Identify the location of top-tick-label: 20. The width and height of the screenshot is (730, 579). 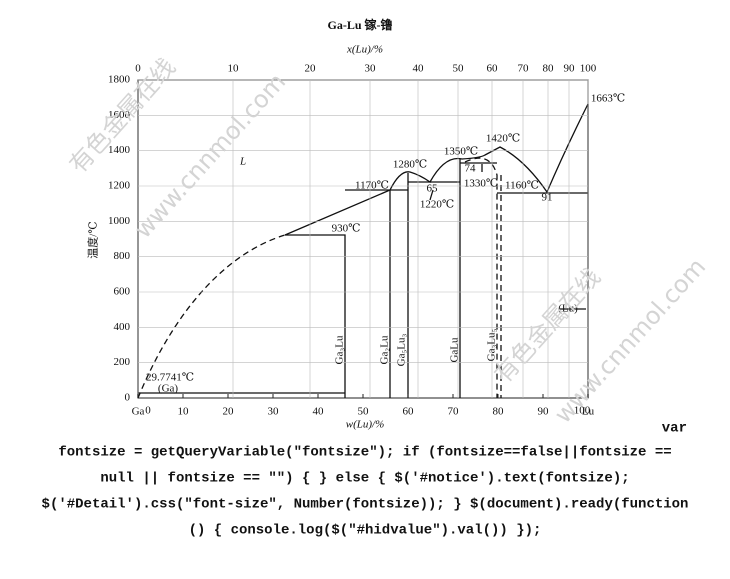
(311, 69).